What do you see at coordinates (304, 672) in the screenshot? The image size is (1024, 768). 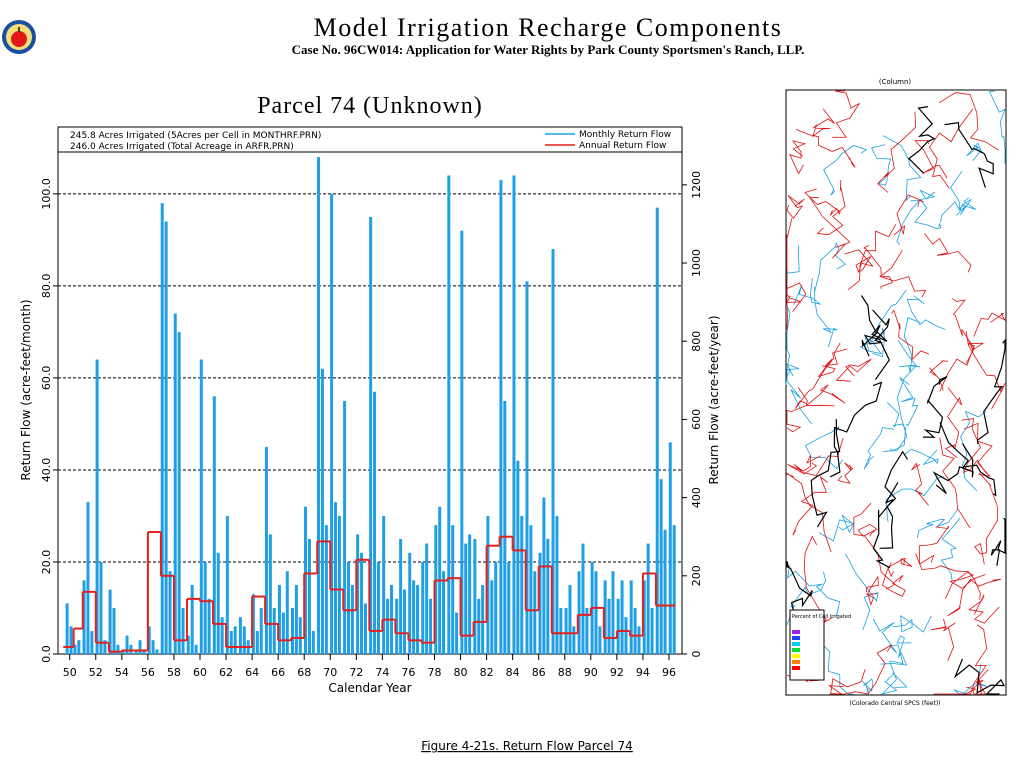 I see `x-tick-label: 68` at bounding box center [304, 672].